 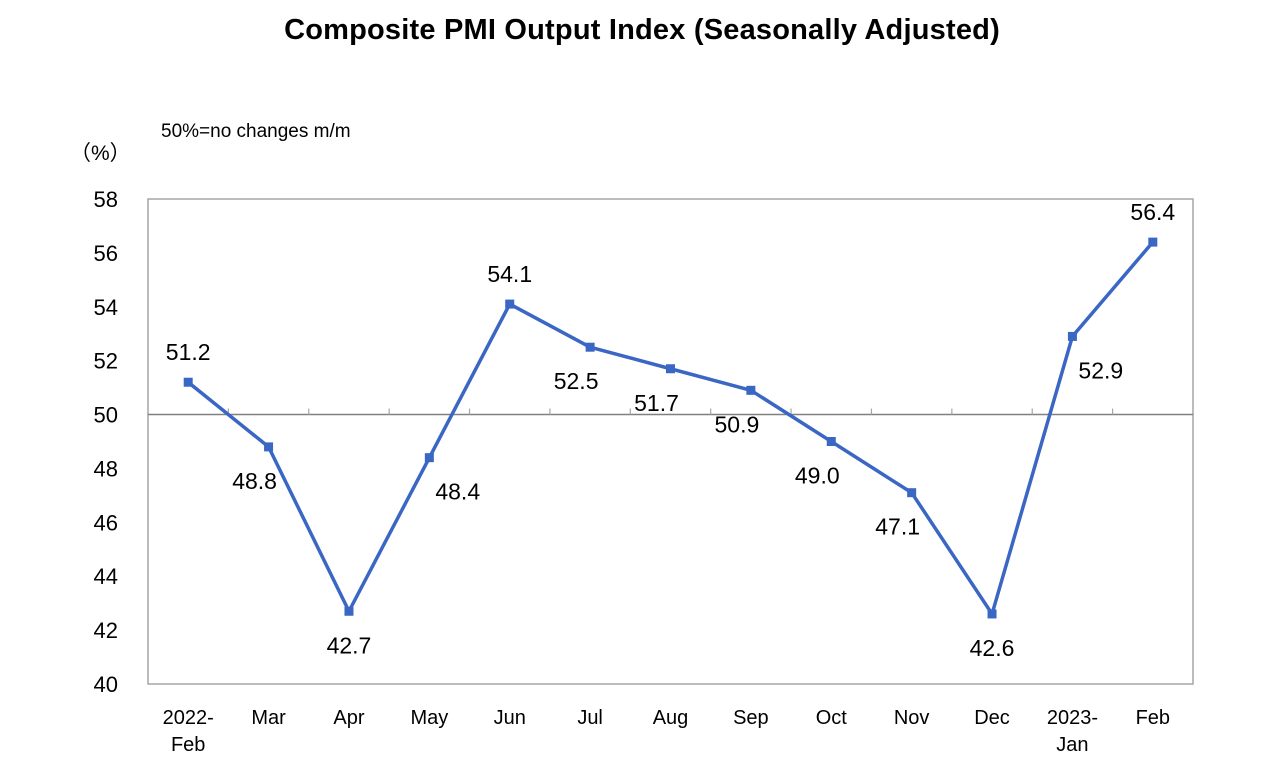 I want to click on data-label: 47.1, so click(x=897, y=527).